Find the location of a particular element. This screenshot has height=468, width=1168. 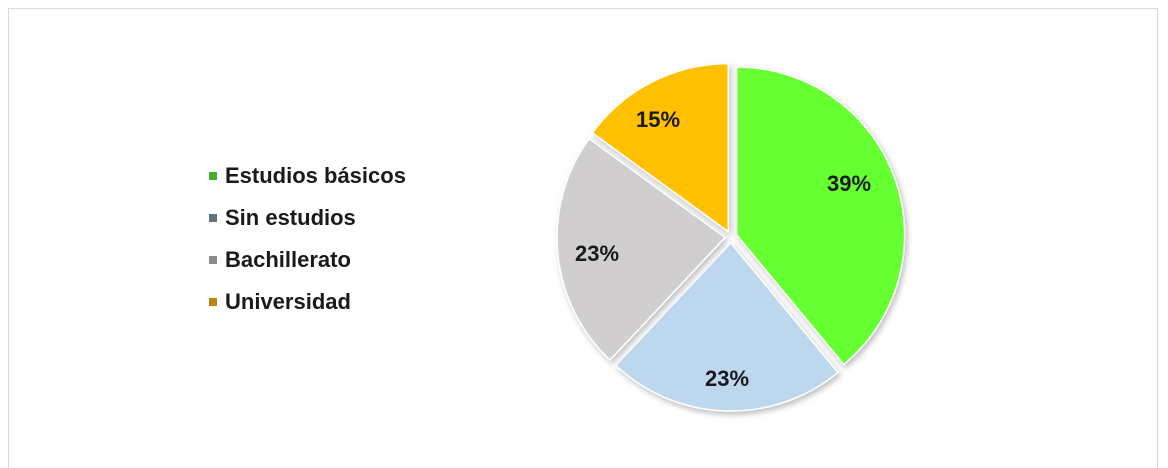

legend-label-bachillerato: Bachillerato is located at coordinates (288, 259).